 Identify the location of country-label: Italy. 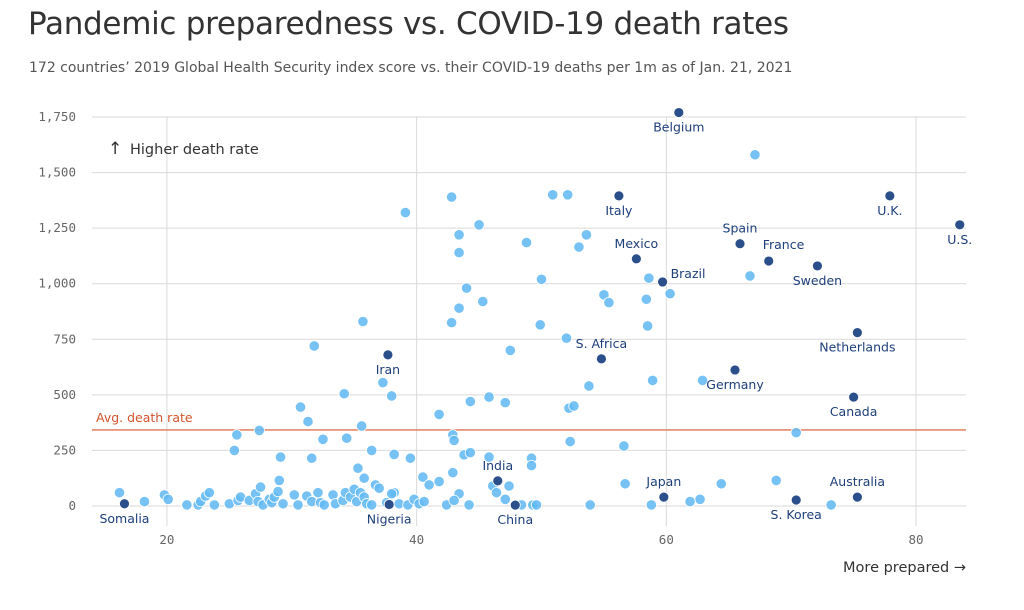
(619, 210).